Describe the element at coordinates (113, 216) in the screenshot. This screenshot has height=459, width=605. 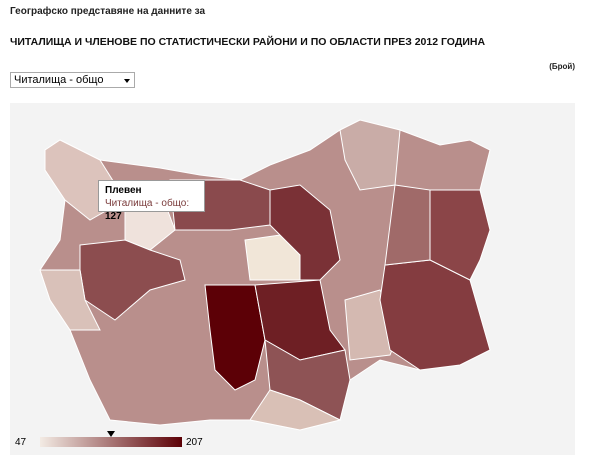
I see `tooltip-value: 127` at that location.